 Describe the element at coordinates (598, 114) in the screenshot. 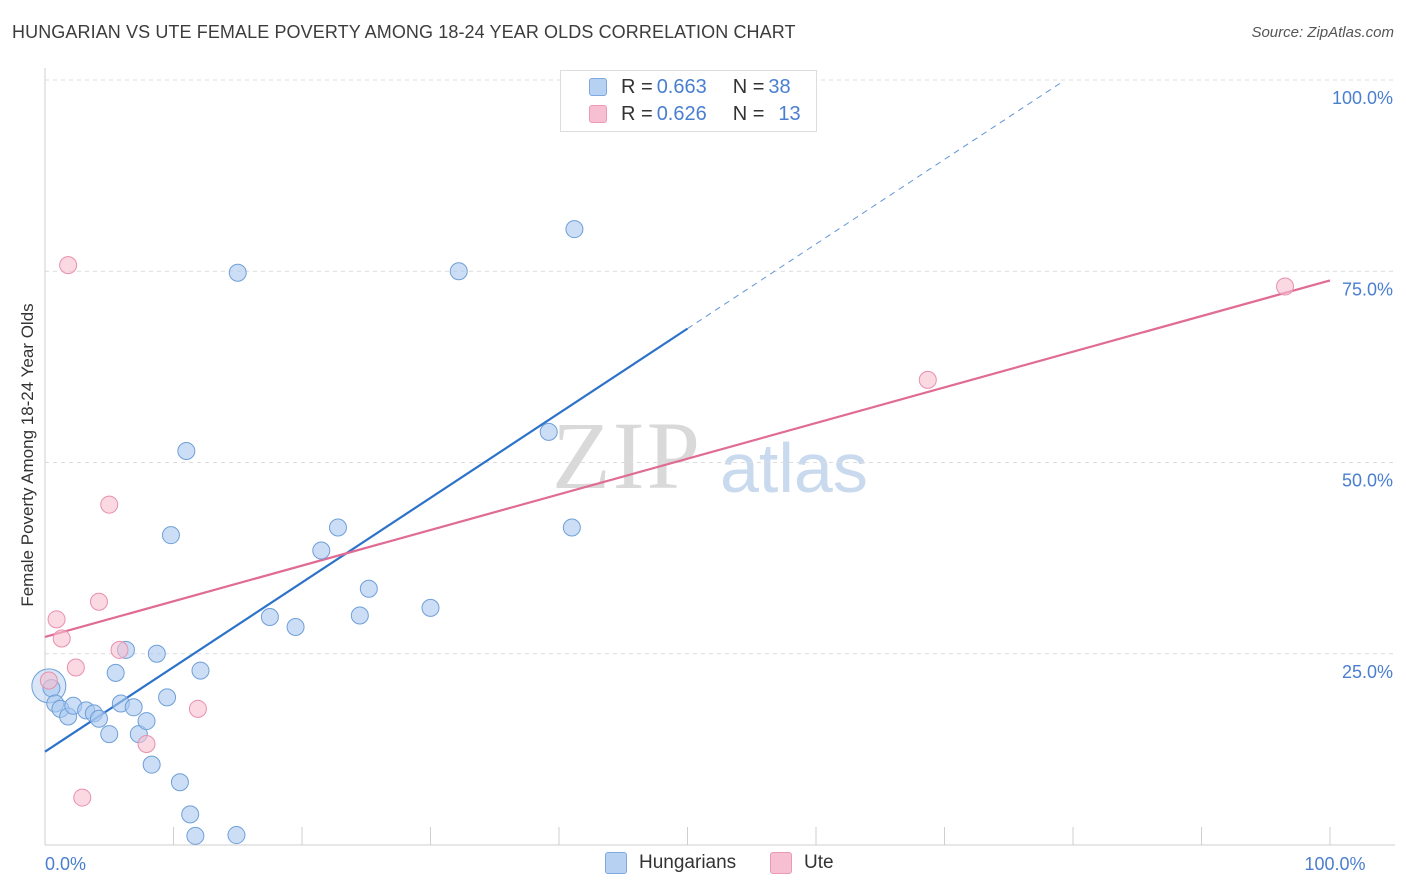

I see `legend-swatch-ute` at that location.